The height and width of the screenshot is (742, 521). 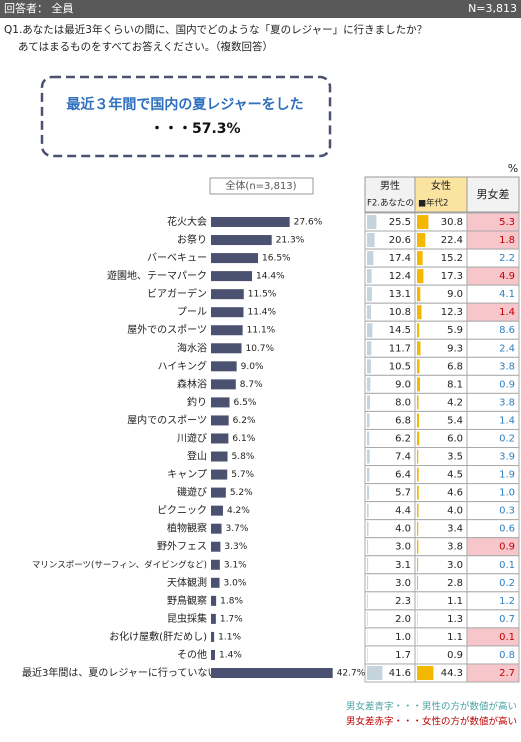 What do you see at coordinates (455, 619) in the screenshot?
I see `cell-value: 1.3` at bounding box center [455, 619].